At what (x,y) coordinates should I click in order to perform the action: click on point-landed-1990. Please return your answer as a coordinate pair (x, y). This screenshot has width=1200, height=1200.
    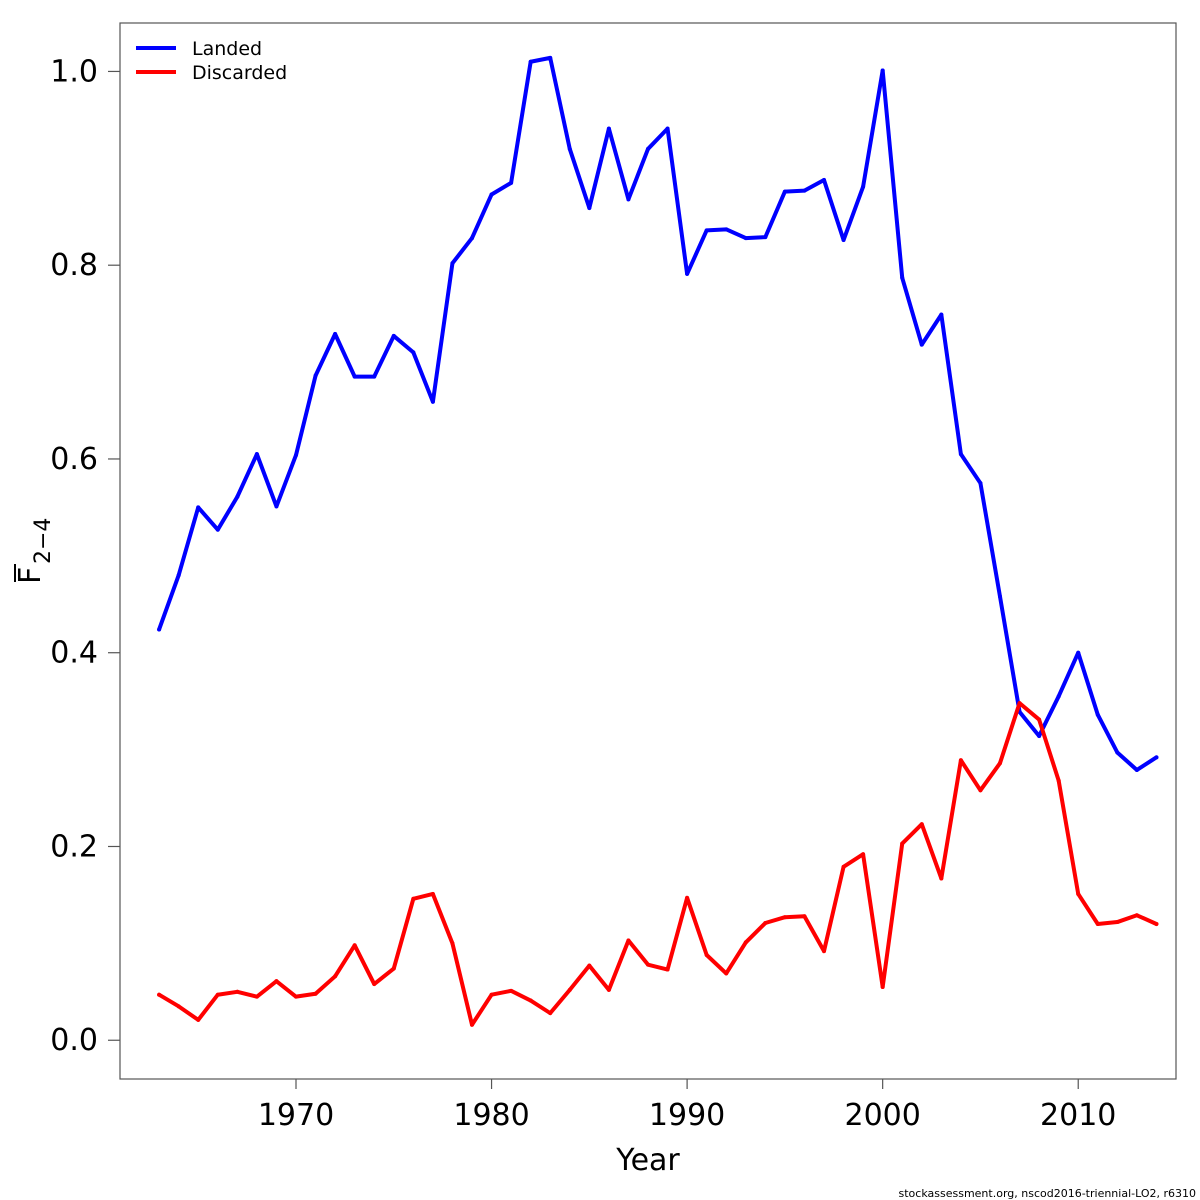
    Looking at the image, I should click on (687, 273).